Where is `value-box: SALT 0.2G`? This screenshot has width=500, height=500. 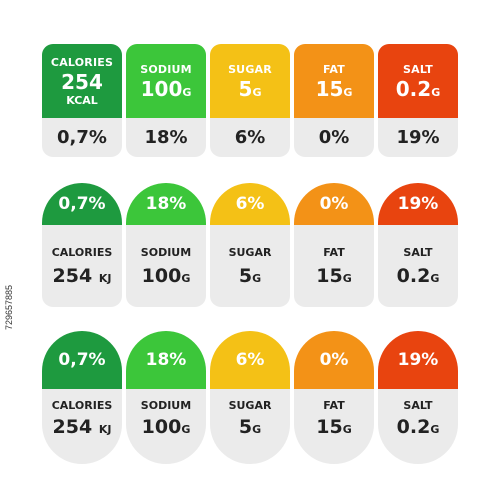
value-box: SALT 0.2G is located at coordinates (418, 426).